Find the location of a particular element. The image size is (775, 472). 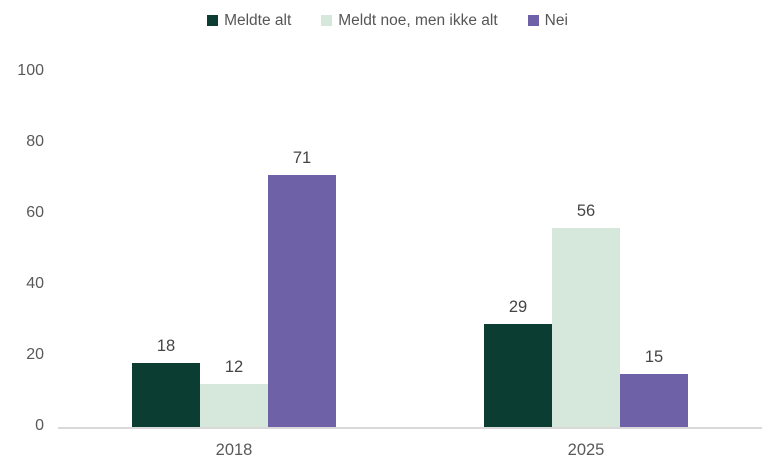

y-axis-tick-label: 100 is located at coordinates (30, 70).